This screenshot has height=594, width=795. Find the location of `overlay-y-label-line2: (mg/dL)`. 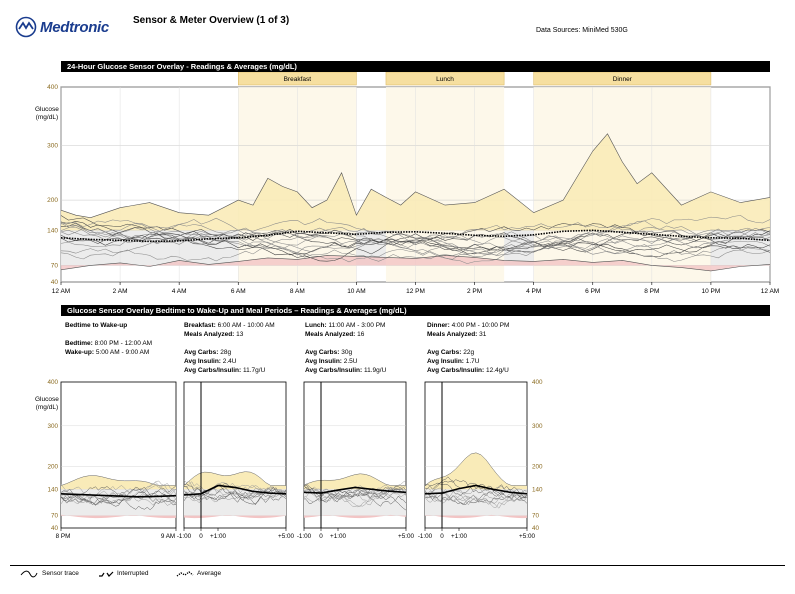

overlay-y-label-line2: (mg/dL) is located at coordinates (47, 117).